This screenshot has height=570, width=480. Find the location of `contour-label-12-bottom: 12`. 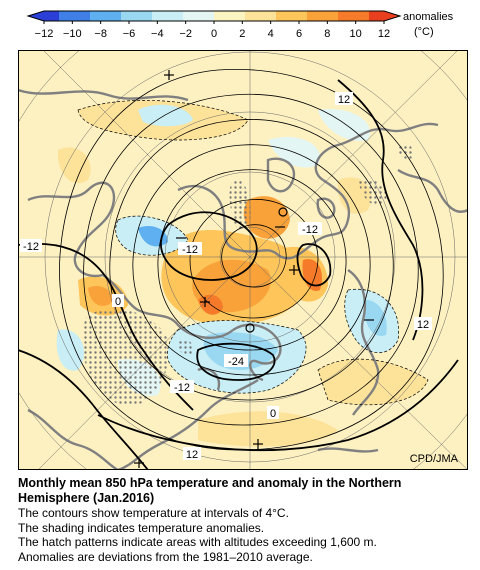

contour-label-12-bottom: 12 is located at coordinates (192, 455).